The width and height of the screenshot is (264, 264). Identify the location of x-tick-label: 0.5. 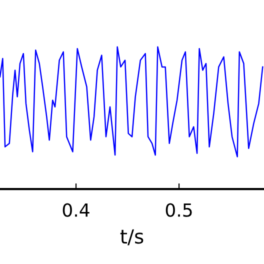
(179, 210).